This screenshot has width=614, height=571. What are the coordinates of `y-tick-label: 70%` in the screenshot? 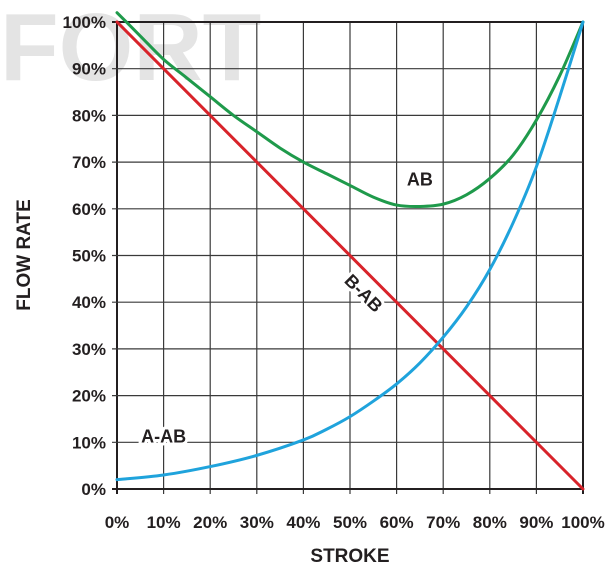 It's located at (89, 162).